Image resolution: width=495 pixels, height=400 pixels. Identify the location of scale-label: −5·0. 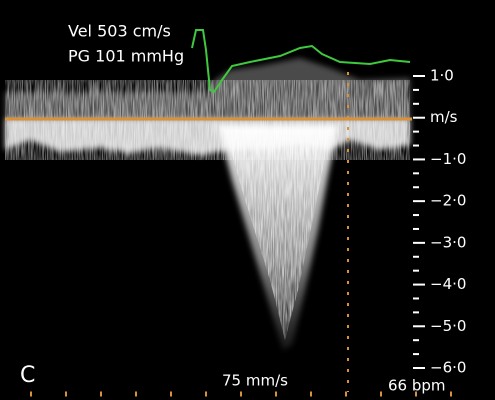
(448, 326).